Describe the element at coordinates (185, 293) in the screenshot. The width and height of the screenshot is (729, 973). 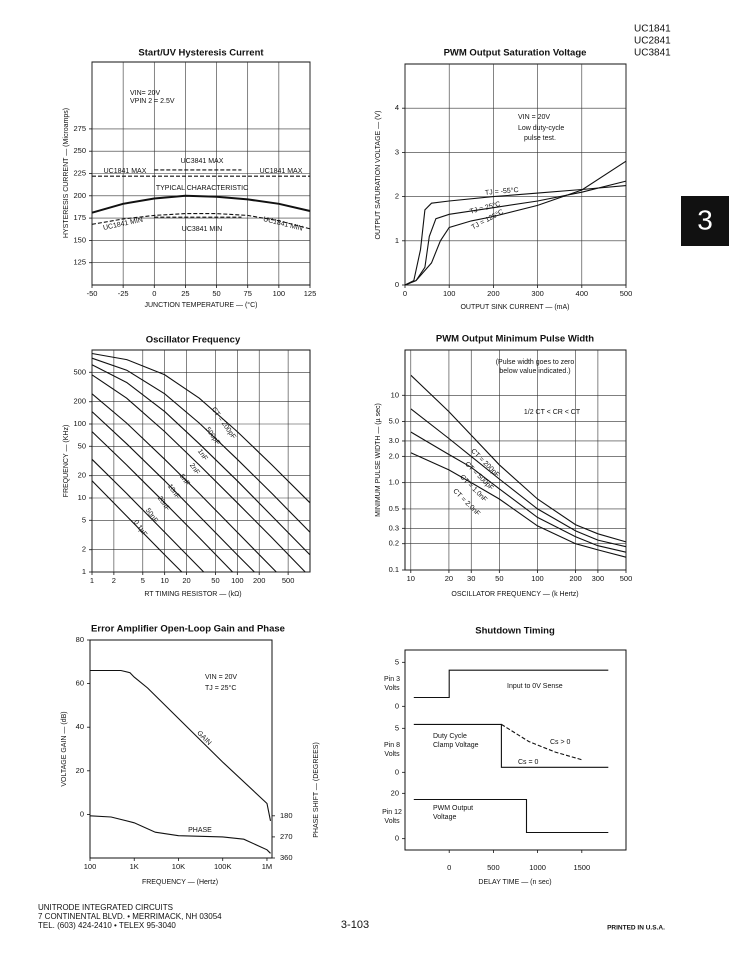
I see `x-tick-label: 25` at that location.